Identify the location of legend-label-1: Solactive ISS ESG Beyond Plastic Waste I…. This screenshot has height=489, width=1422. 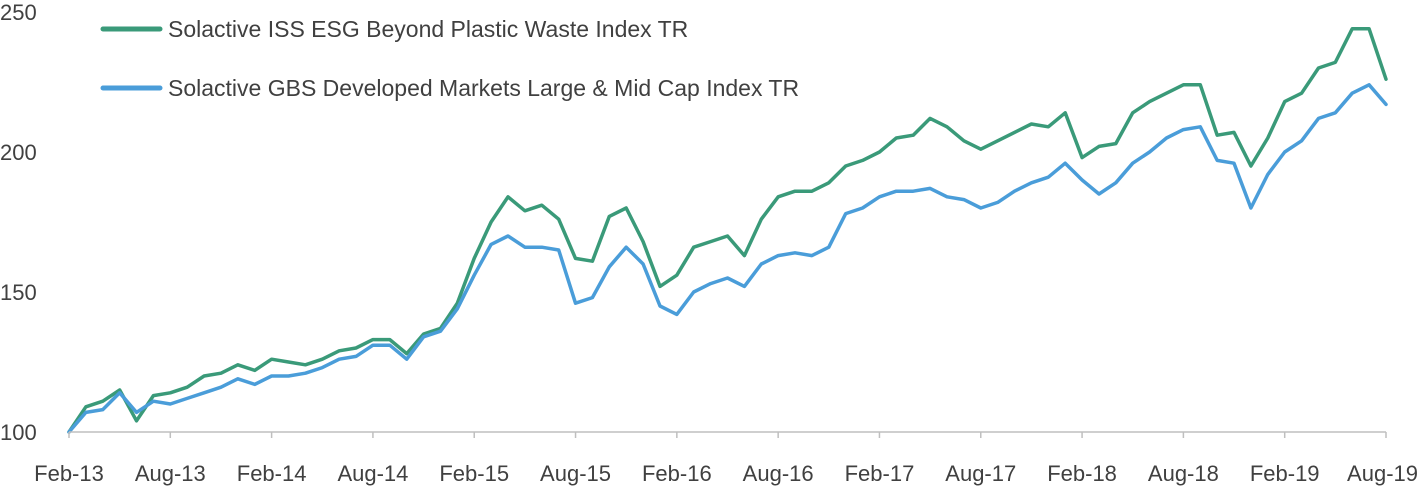
(428, 29).